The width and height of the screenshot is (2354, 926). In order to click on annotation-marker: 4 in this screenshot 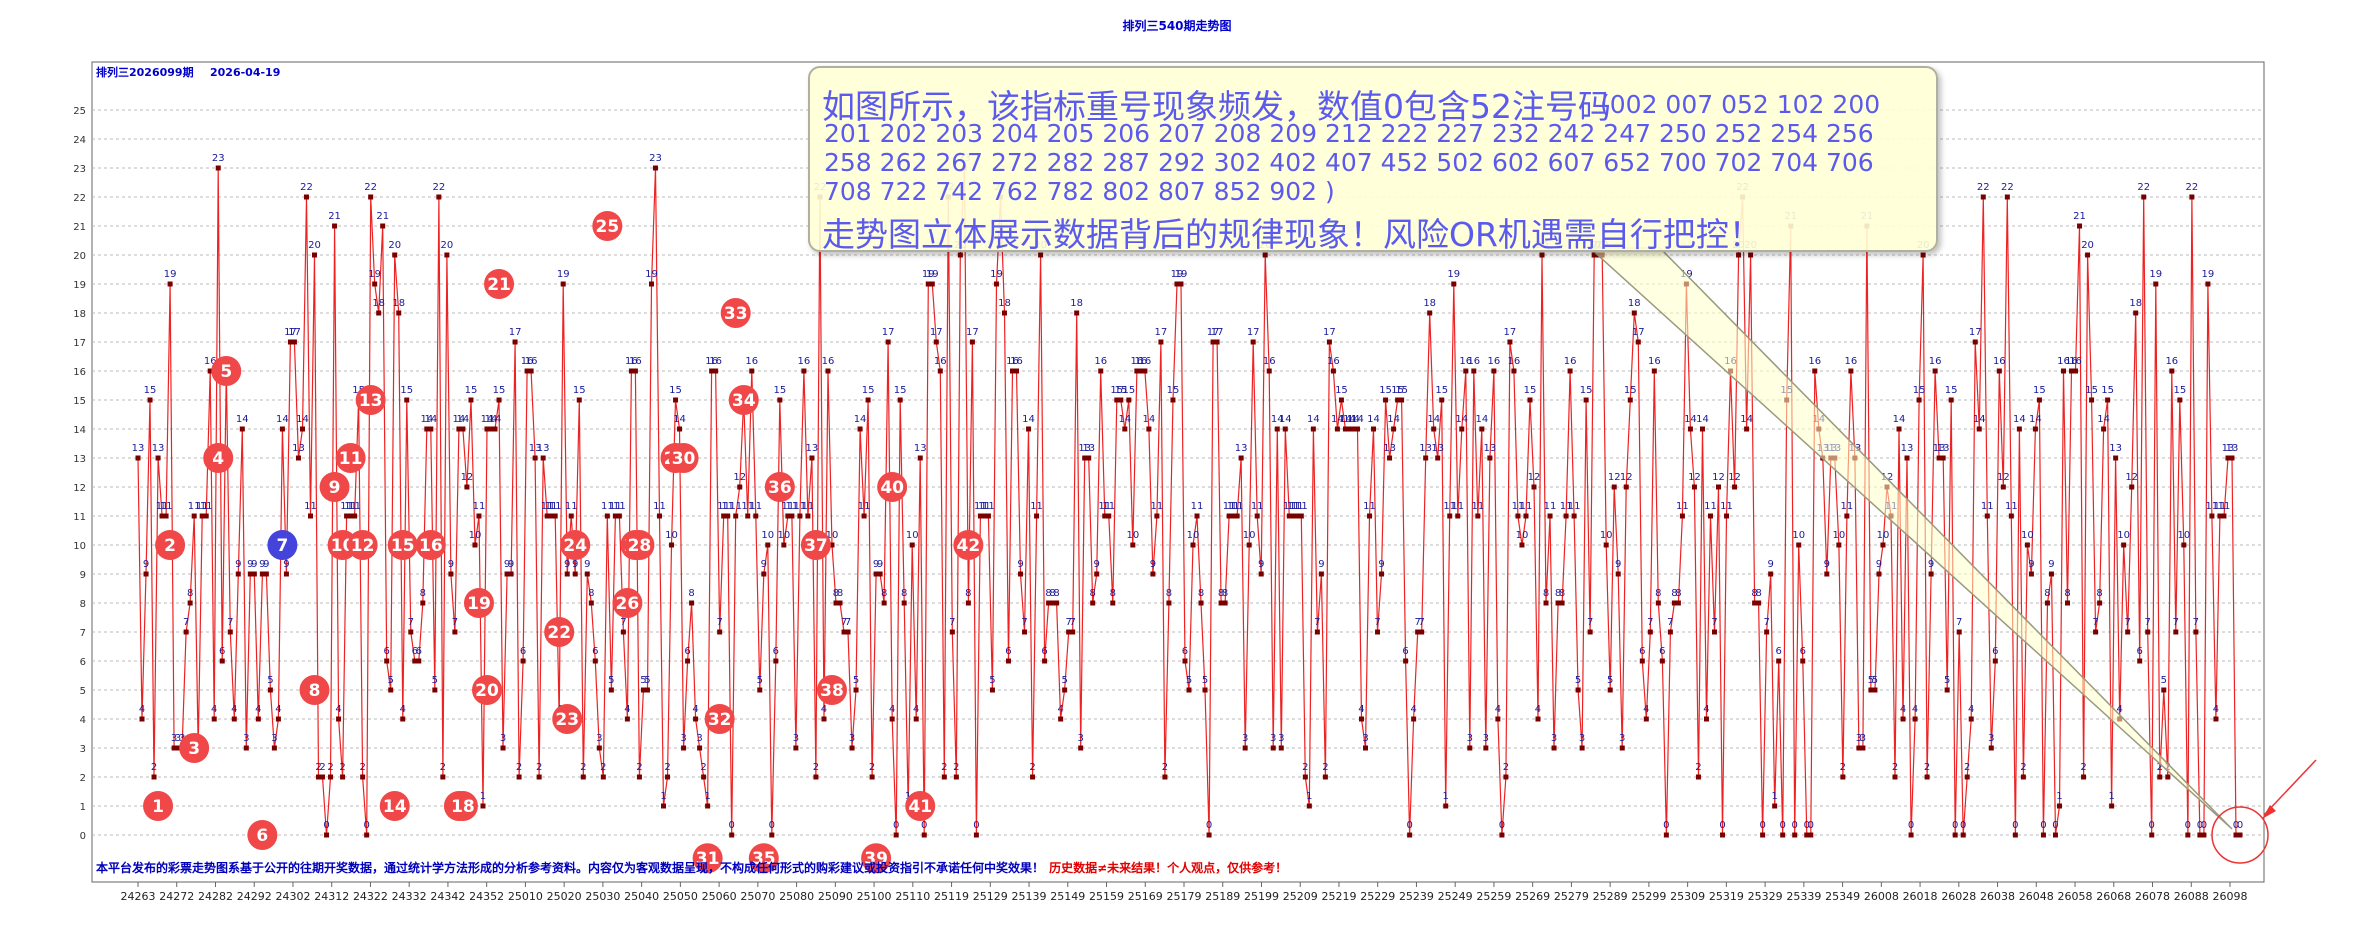, I will do `click(218, 458)`.